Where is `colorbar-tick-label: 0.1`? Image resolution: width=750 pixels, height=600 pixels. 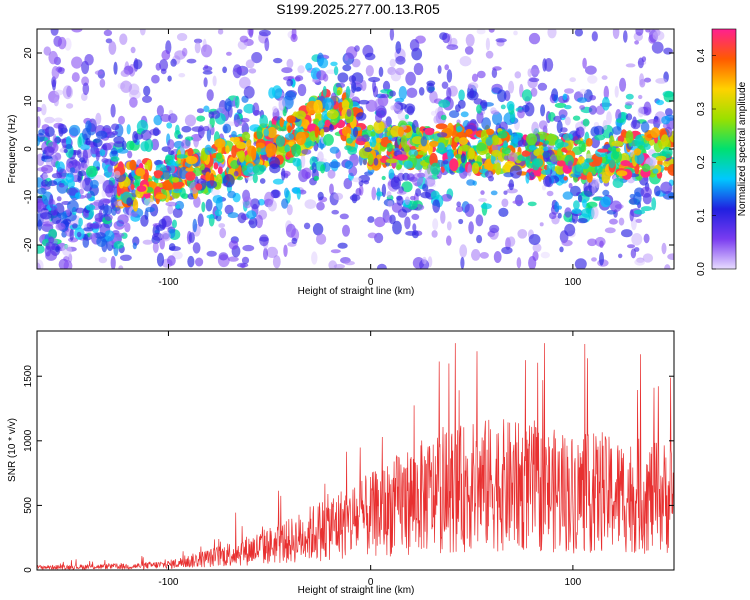 colorbar-tick-label: 0.1 is located at coordinates (701, 215).